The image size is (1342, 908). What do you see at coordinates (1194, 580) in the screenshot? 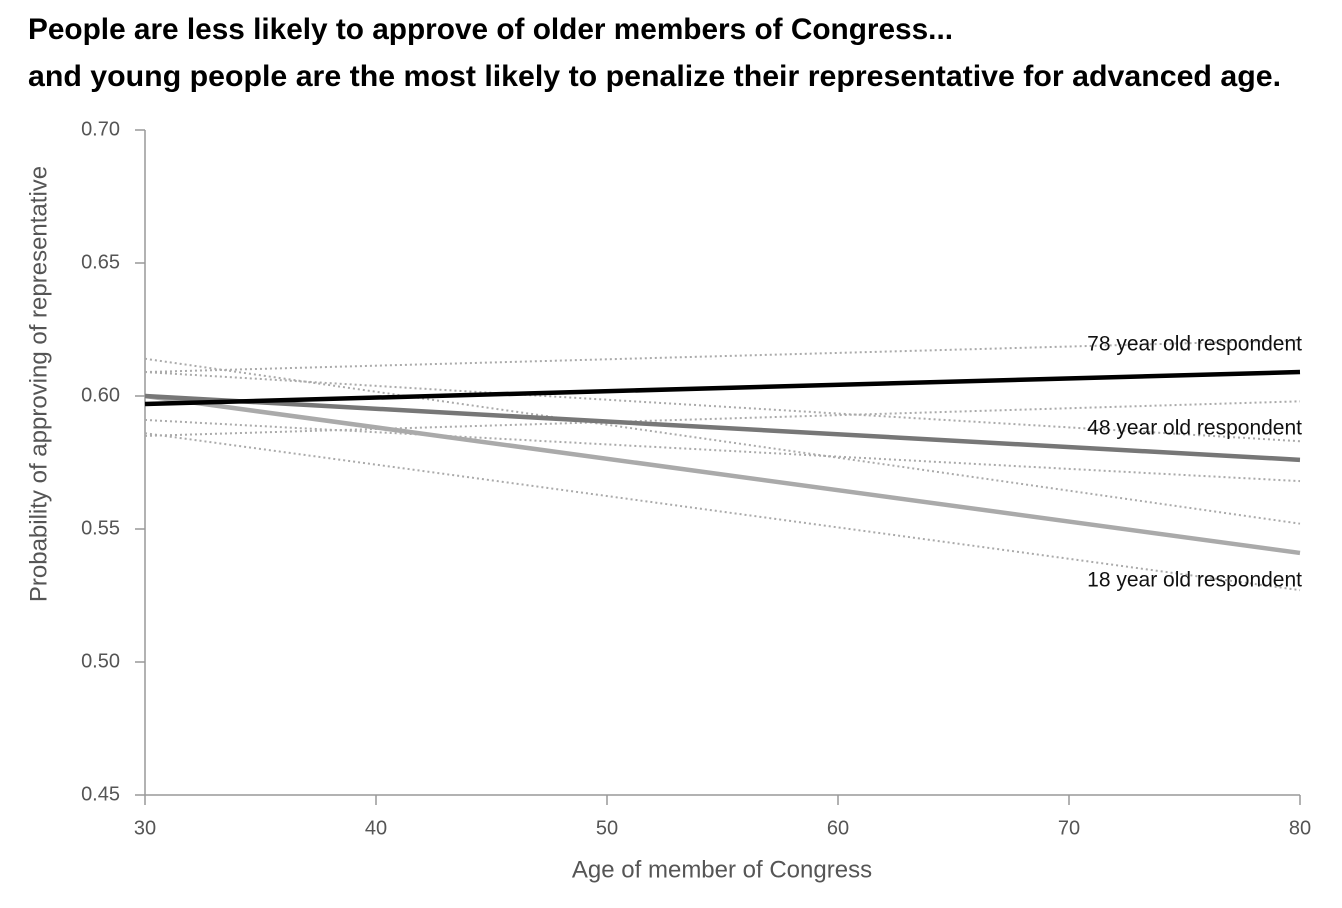
I see `series-label: 18 year old respondent` at bounding box center [1194, 580].